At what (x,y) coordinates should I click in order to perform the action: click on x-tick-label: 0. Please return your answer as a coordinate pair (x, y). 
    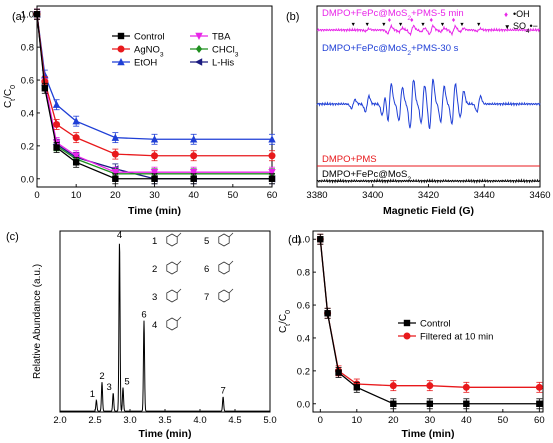
    Looking at the image, I should click on (36, 195).